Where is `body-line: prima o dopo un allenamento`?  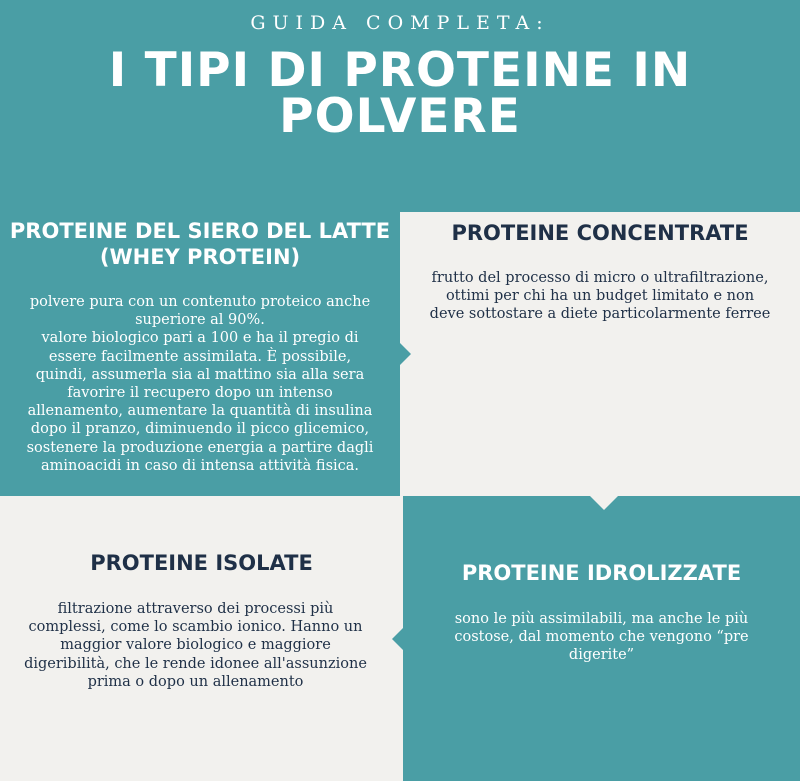
body-line: prima o dopo un allenamento is located at coordinates (195, 681).